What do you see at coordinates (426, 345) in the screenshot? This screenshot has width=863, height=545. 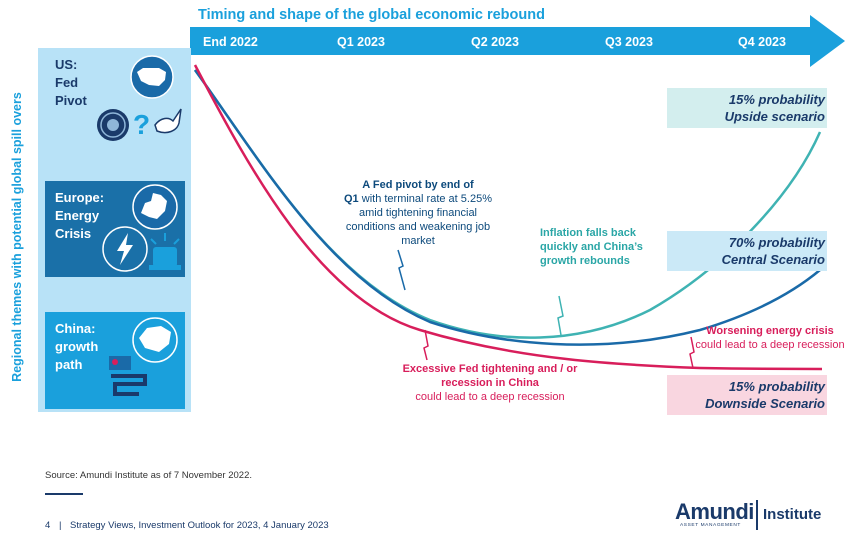 I see `excessive-pointer` at bounding box center [426, 345].